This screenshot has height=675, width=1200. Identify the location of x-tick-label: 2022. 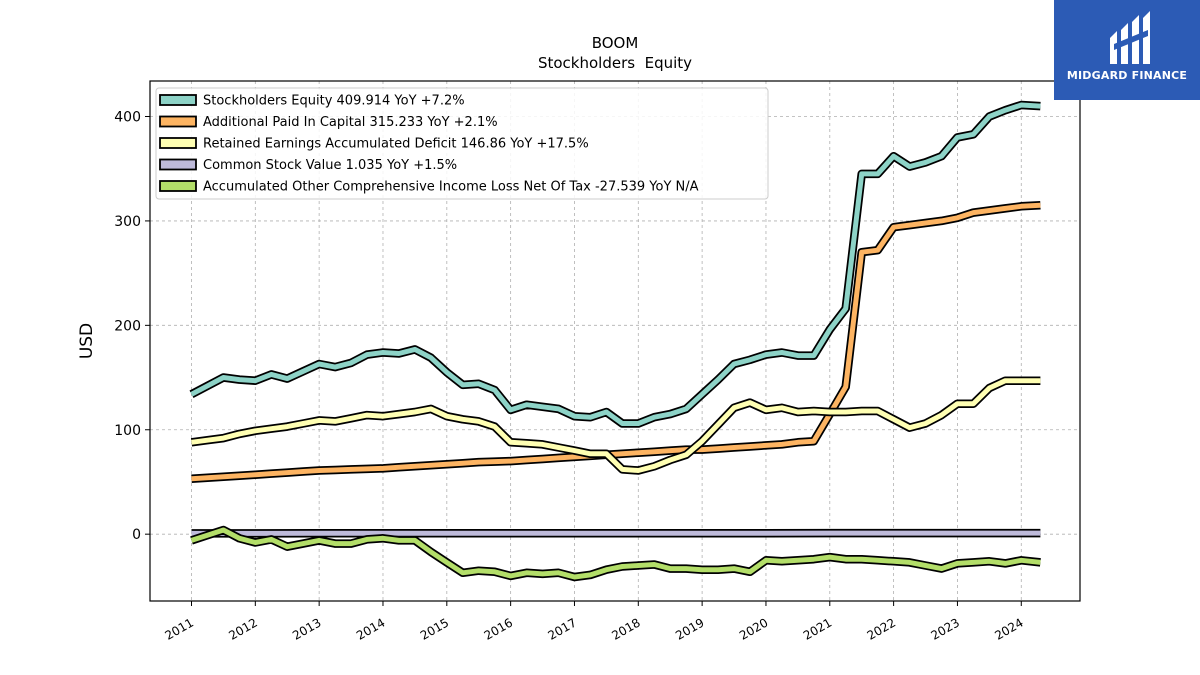
(881, 628).